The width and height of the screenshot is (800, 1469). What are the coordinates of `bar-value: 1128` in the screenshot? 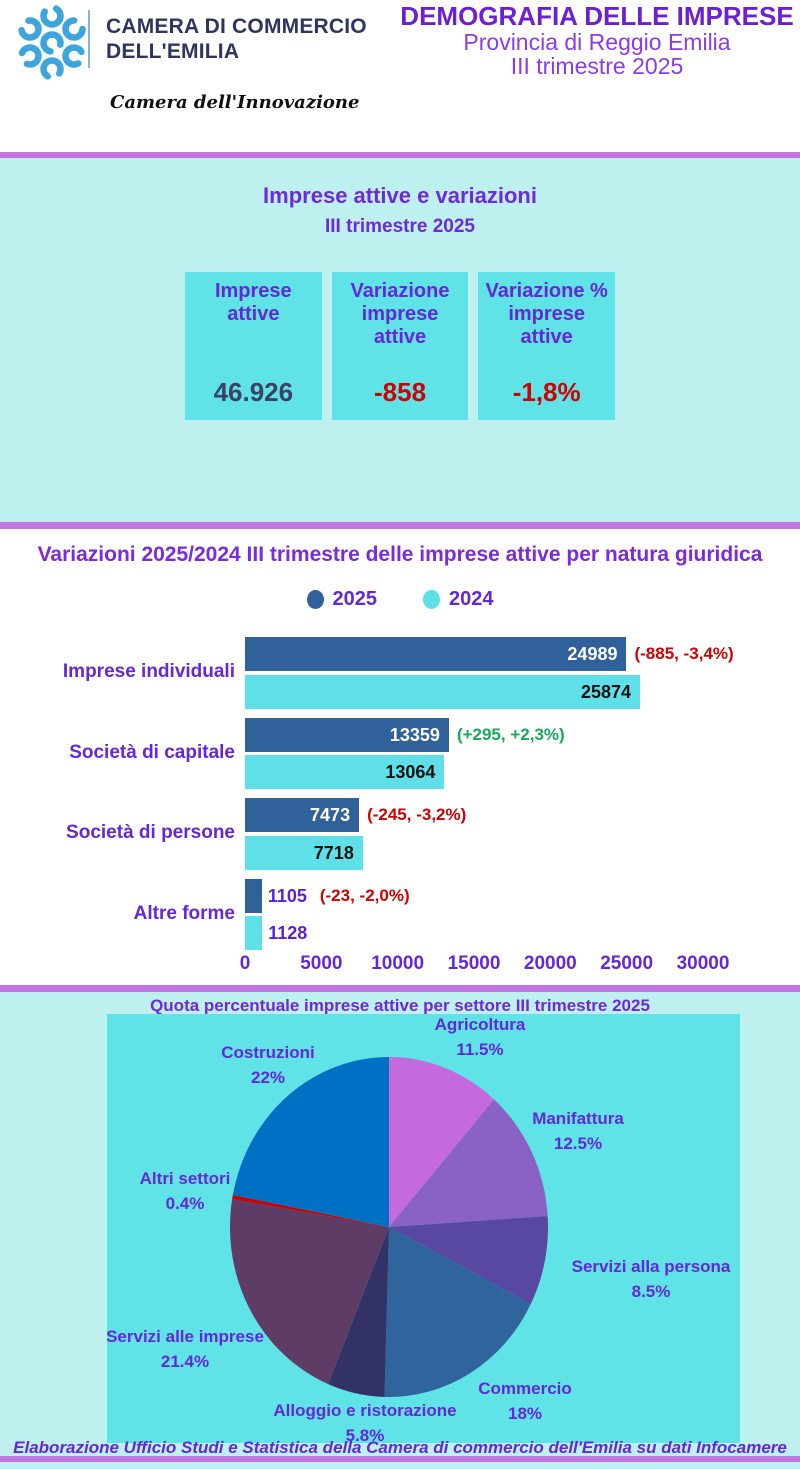 It's located at (288, 933).